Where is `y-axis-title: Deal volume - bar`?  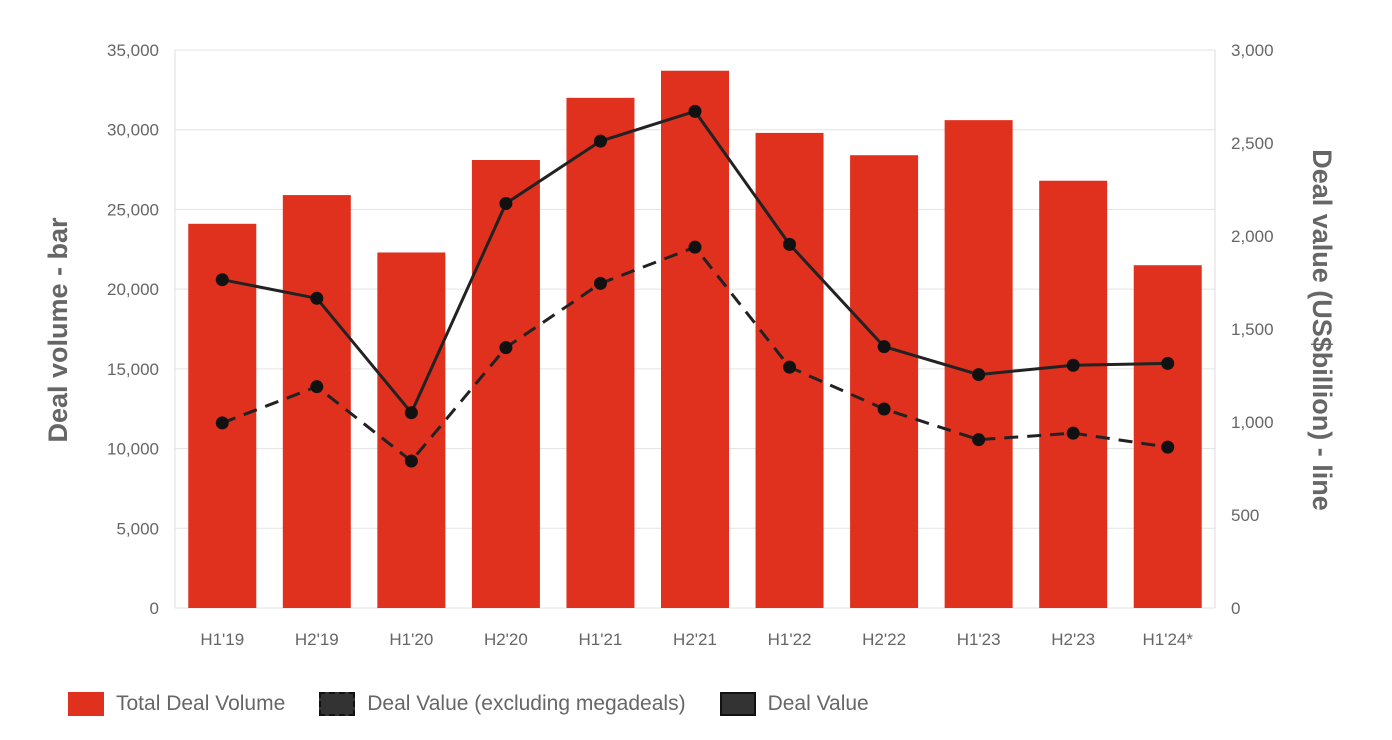 y-axis-title: Deal volume - bar is located at coordinates (58, 330).